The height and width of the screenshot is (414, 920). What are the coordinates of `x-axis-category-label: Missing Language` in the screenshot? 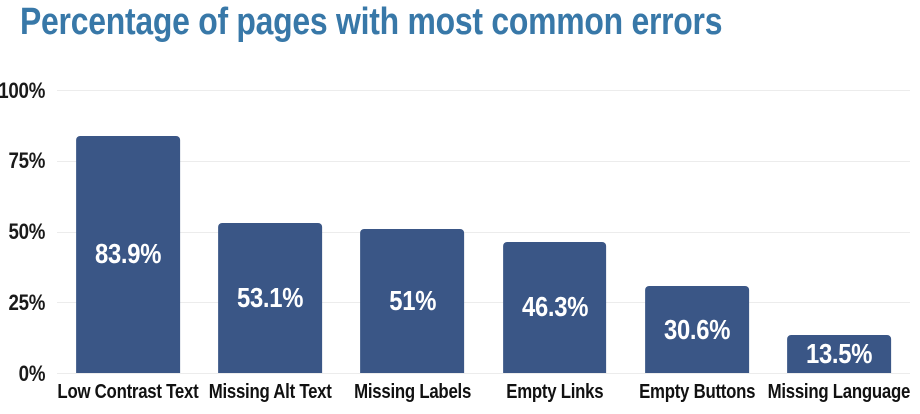 It's located at (808, 392).